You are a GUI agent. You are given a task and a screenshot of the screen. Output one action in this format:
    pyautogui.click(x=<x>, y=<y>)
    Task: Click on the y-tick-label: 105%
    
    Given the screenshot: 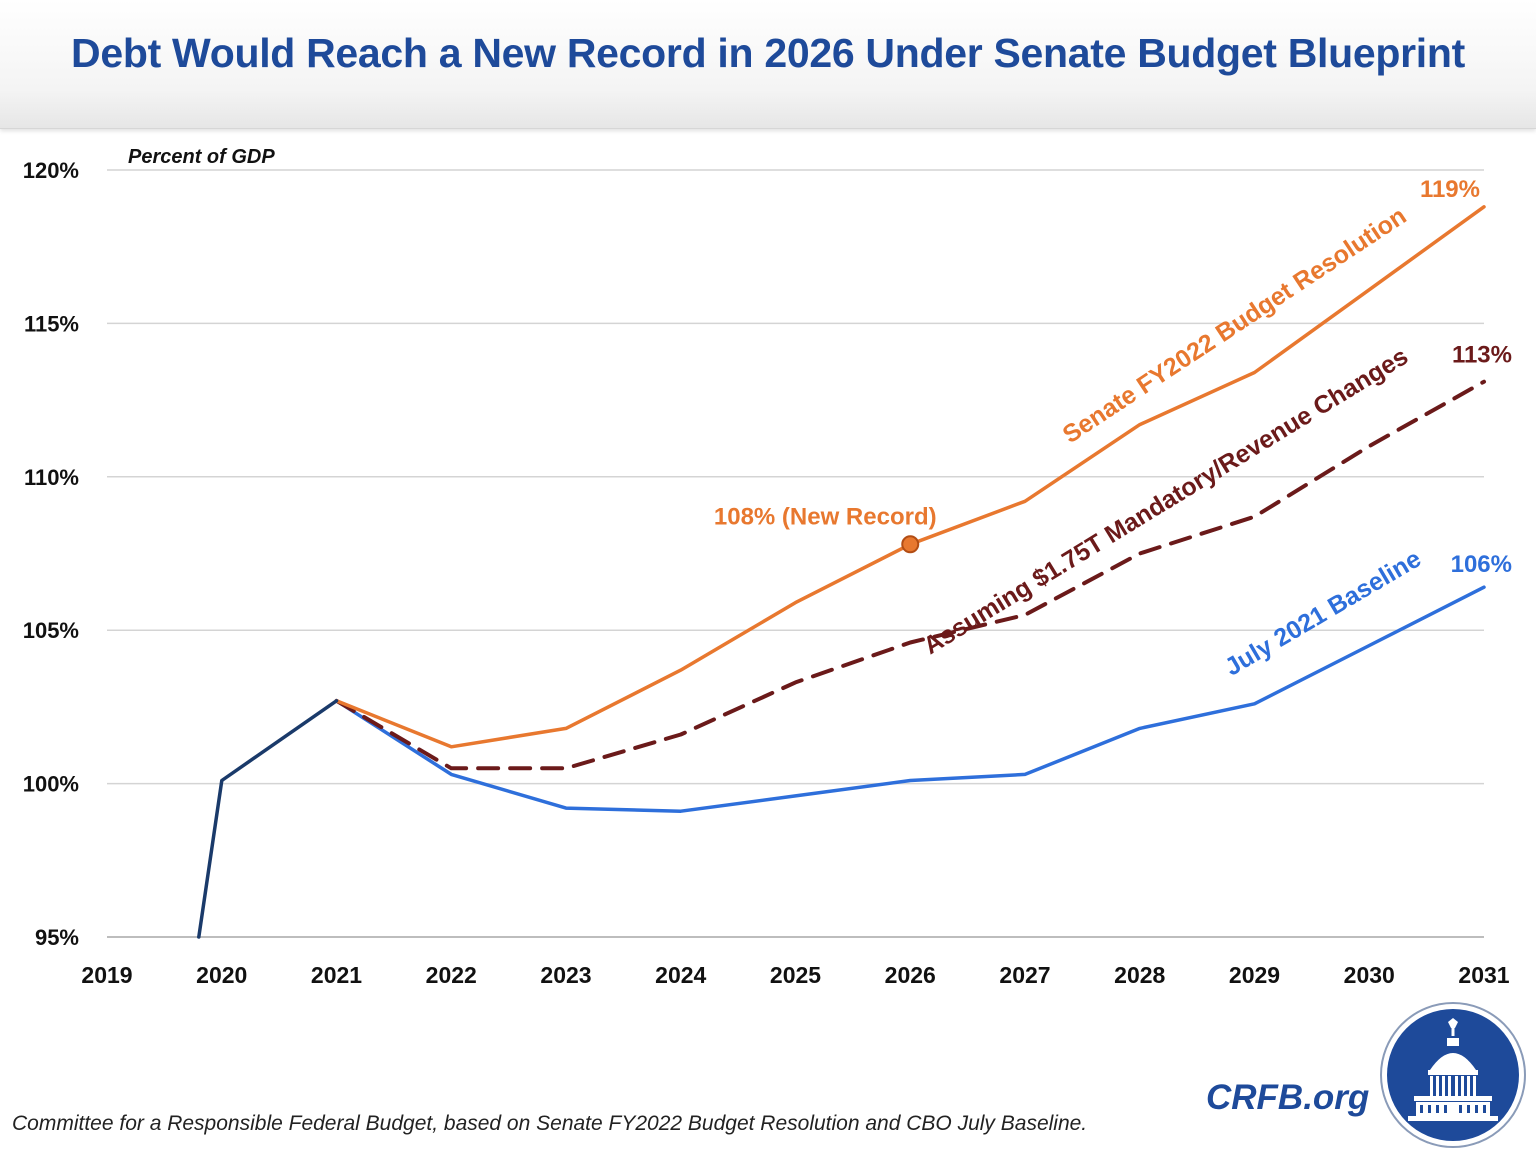 What is the action you would take?
    pyautogui.click(x=51, y=630)
    